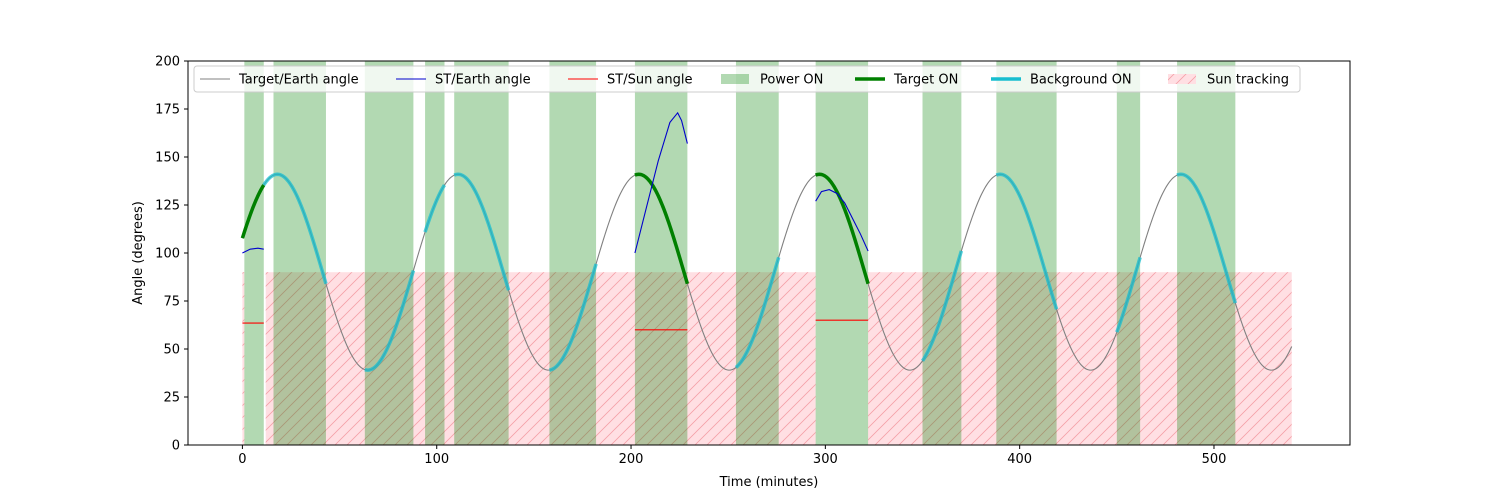 This screenshot has width=1500, height=504. What do you see at coordinates (735, 79) in the screenshot?
I see `legend-swatch-patch` at bounding box center [735, 79].